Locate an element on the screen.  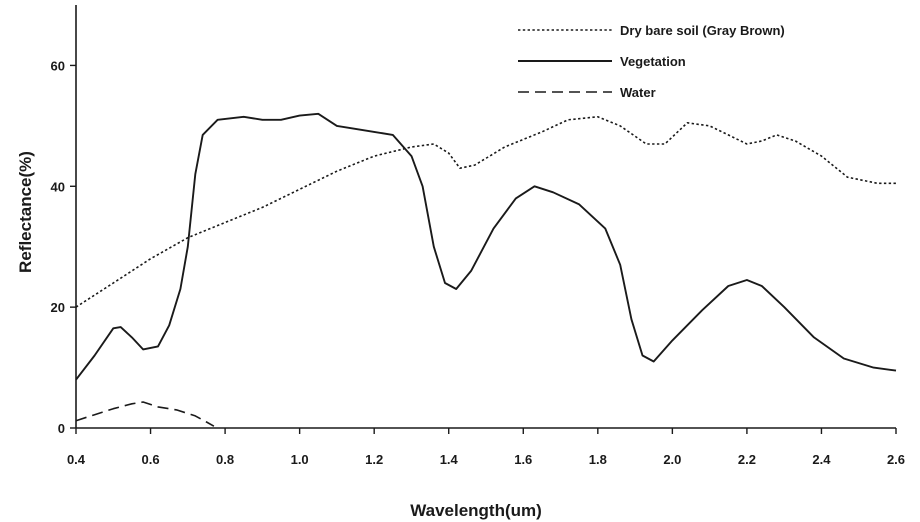
series-line-water is located at coordinates (145, 414).